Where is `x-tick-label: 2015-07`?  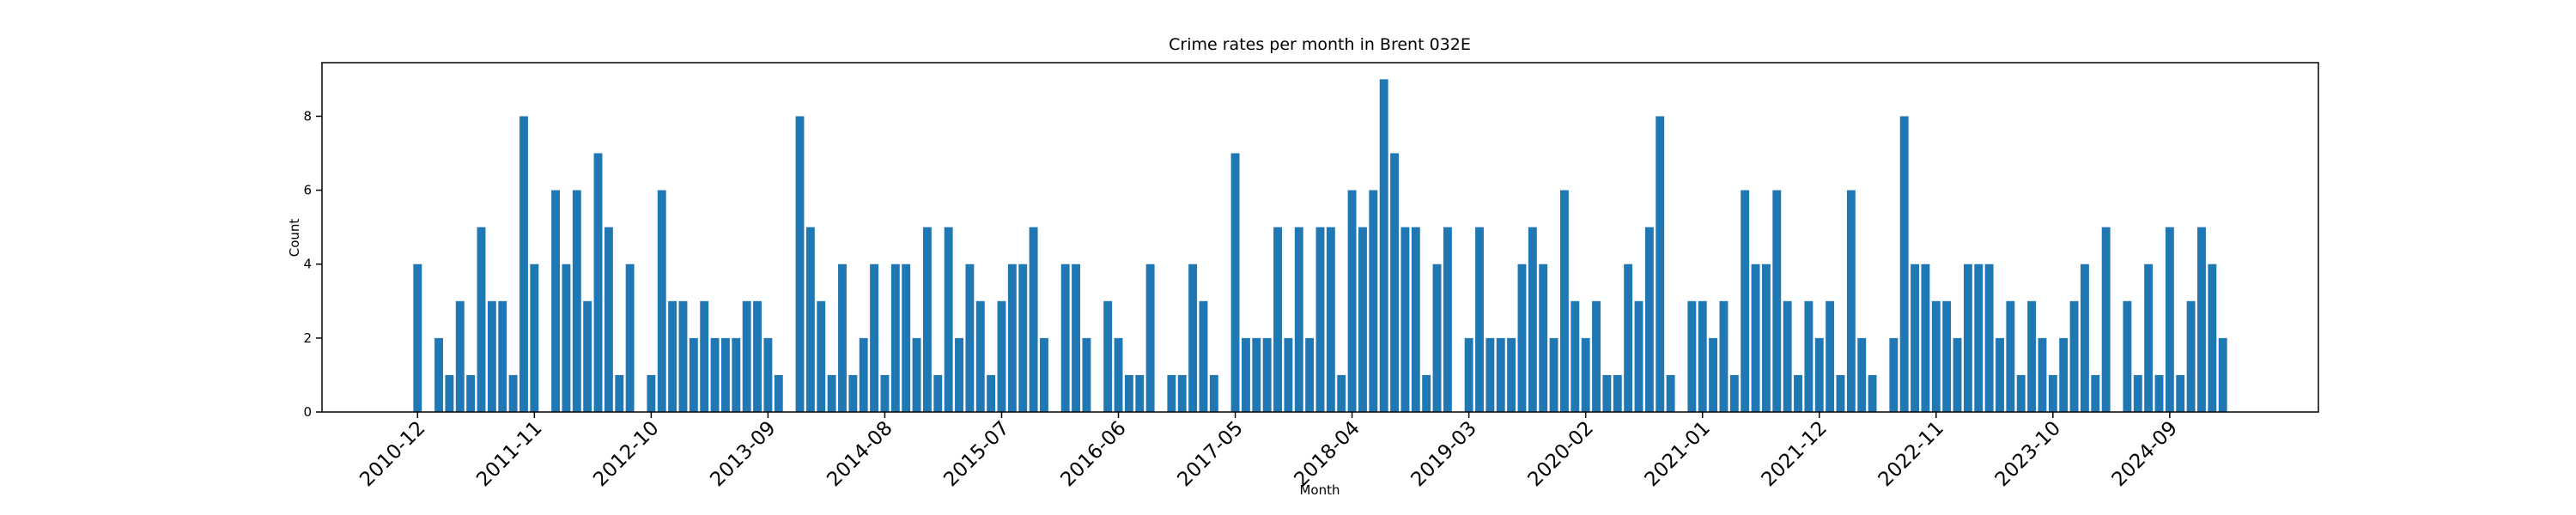 x-tick-label: 2015-07 is located at coordinates (976, 454).